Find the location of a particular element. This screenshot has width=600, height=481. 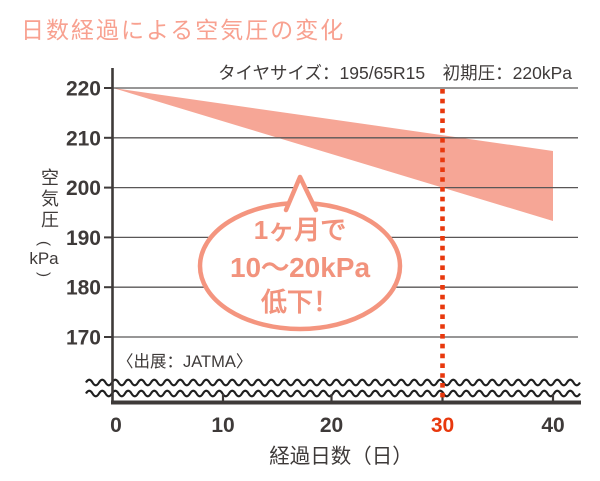

y-axis-tick-labels: 220 210 200 190 180 170 is located at coordinates (83, 214).